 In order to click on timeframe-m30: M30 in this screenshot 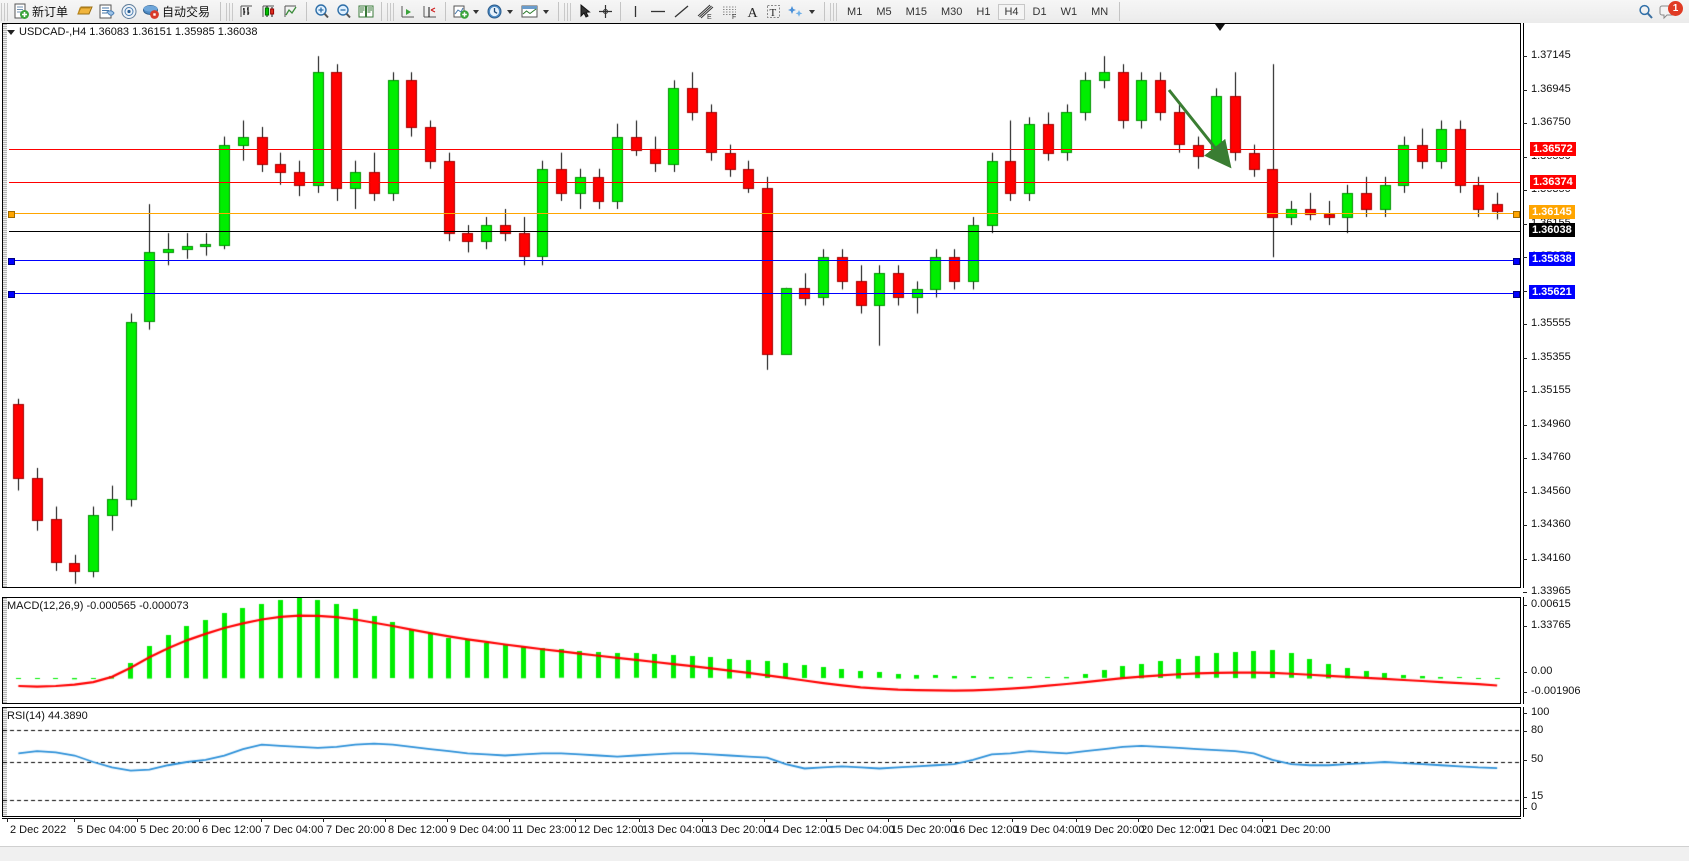, I will do `click(952, 11)`.